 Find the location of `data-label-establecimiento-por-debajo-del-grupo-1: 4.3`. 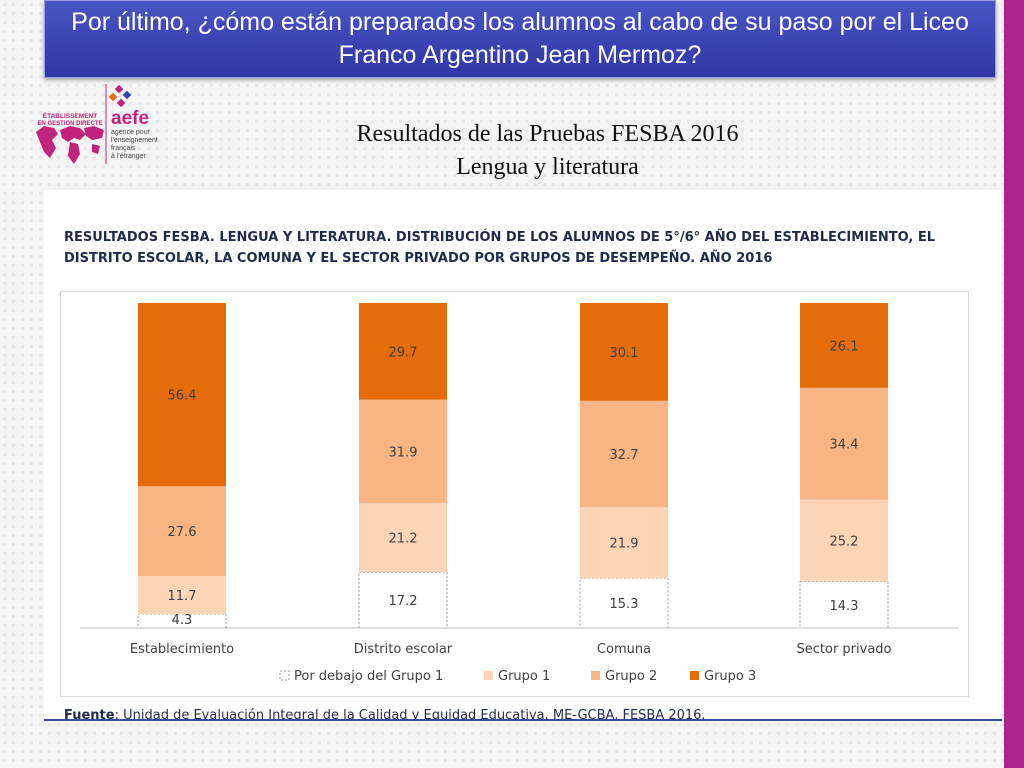

data-label-establecimiento-por-debajo-del-grupo-1: 4.3 is located at coordinates (182, 620).